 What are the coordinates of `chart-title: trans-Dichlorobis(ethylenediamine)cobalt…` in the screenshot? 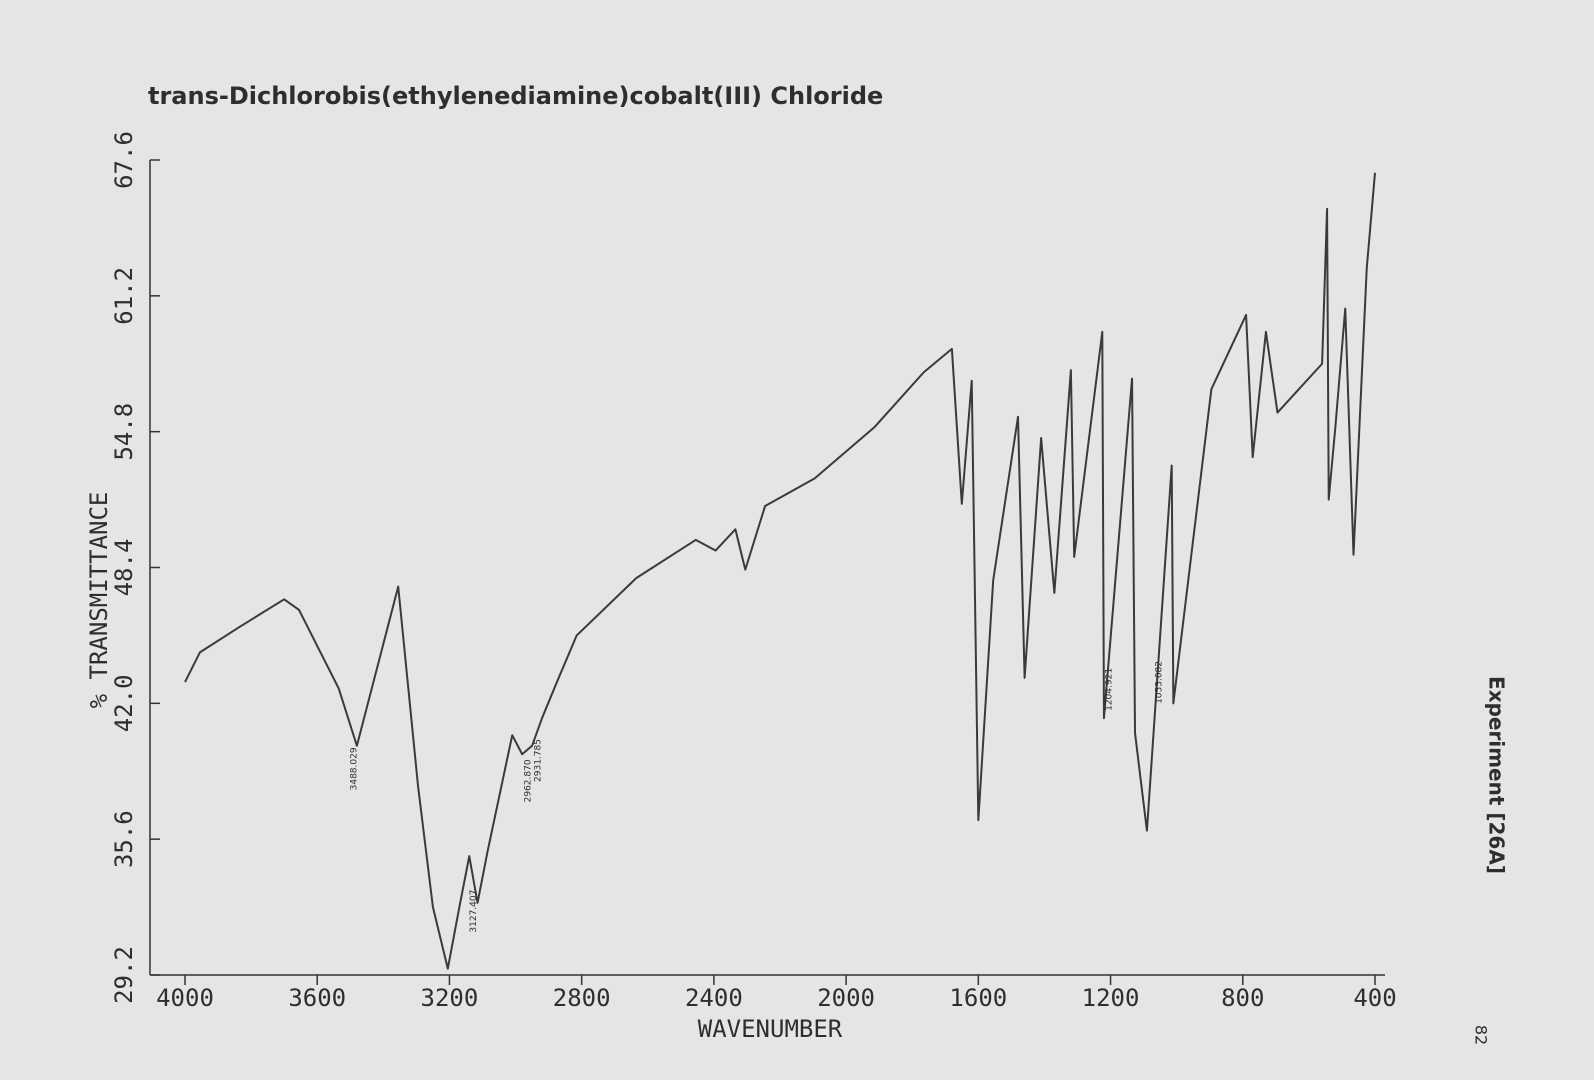 It's located at (515, 96).